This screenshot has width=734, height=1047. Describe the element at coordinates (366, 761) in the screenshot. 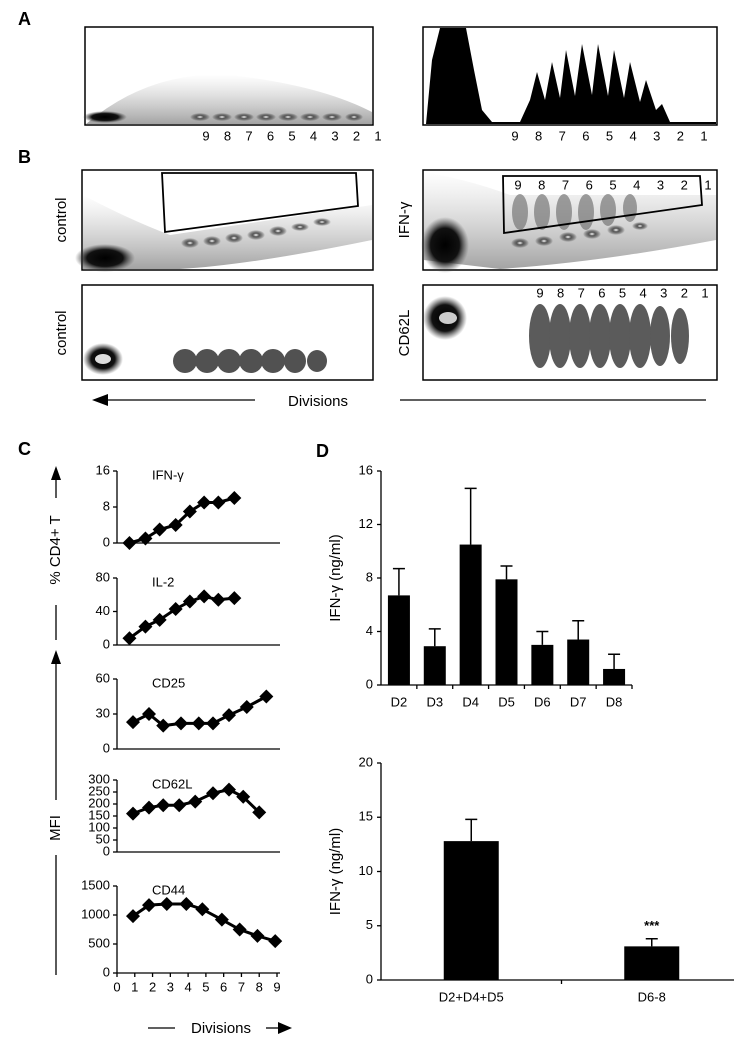

I see `y-tick-label: 20` at that location.